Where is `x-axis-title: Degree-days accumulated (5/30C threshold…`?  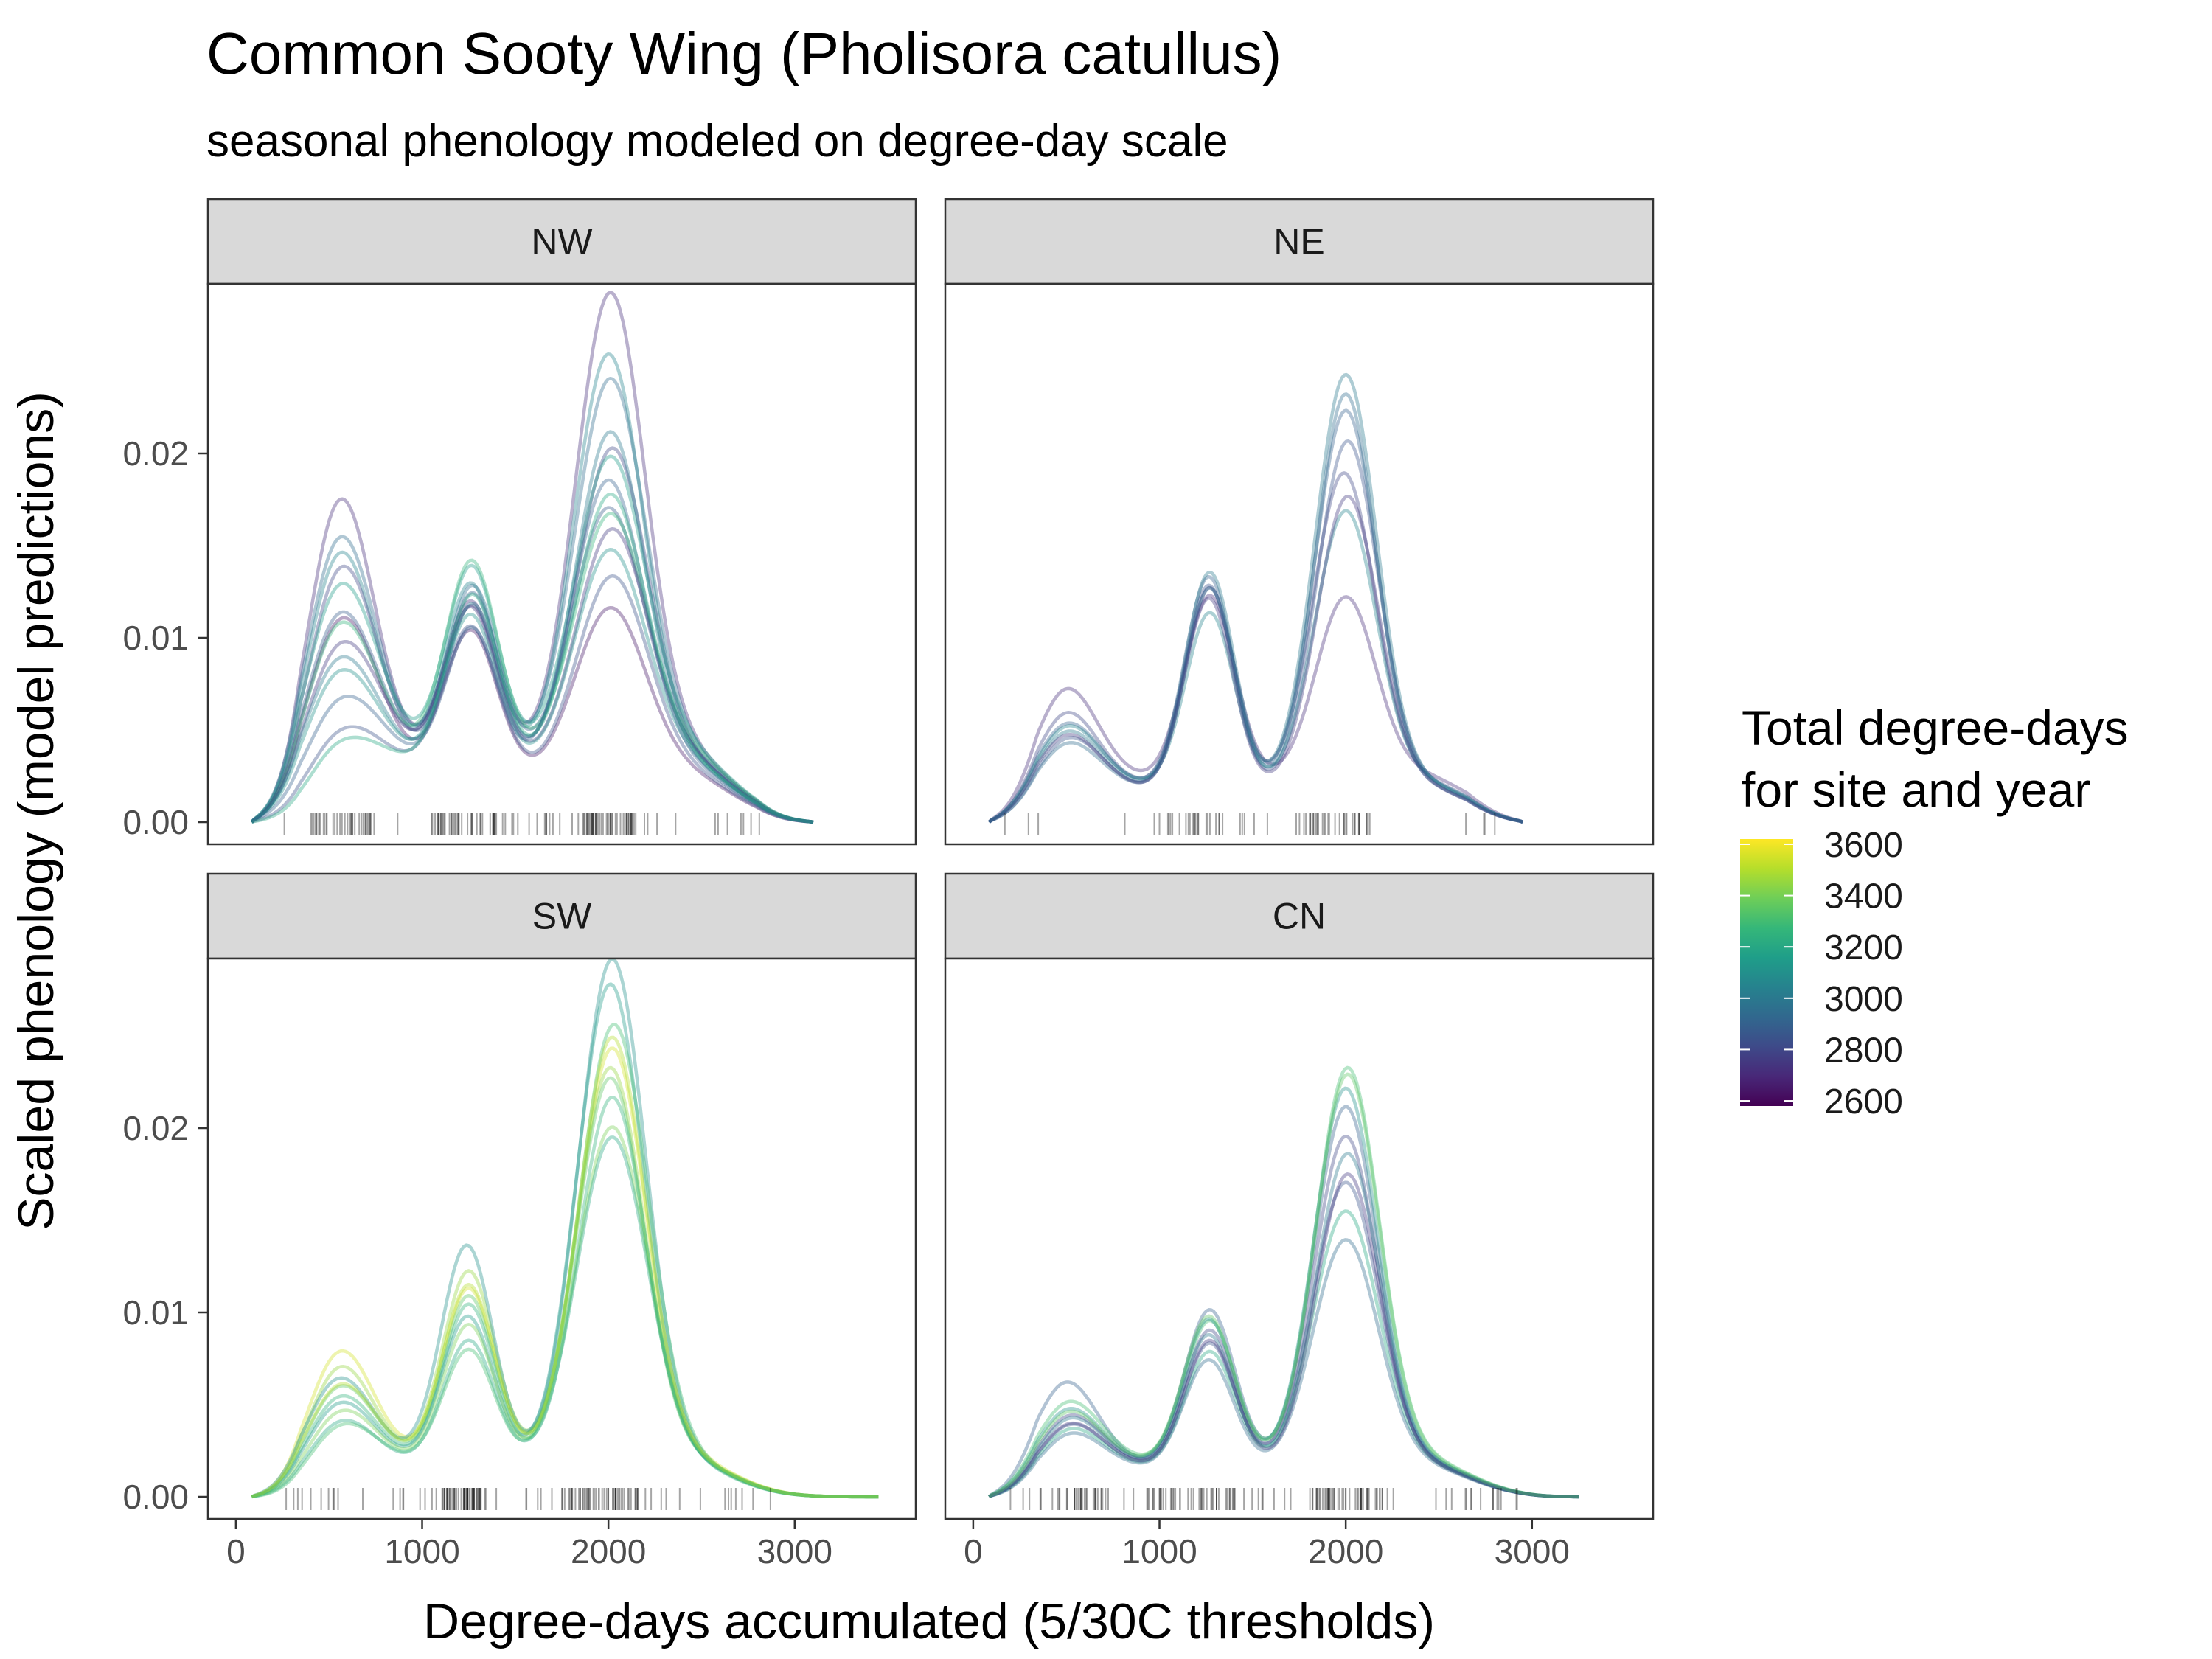 x-axis-title: Degree-days accumulated (5/30C threshold… is located at coordinates (929, 1621).